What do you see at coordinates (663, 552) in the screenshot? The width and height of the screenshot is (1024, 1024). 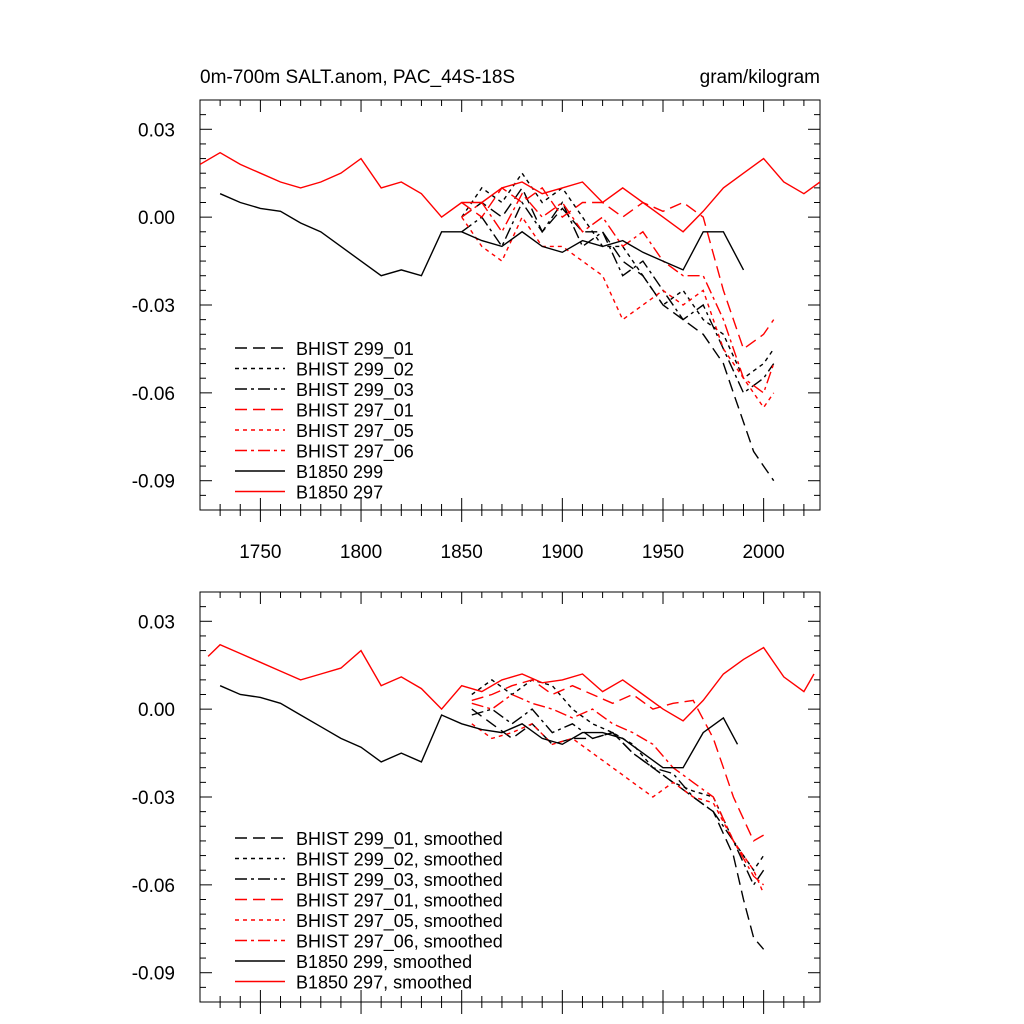 I see `x-tick-label: 1950` at bounding box center [663, 552].